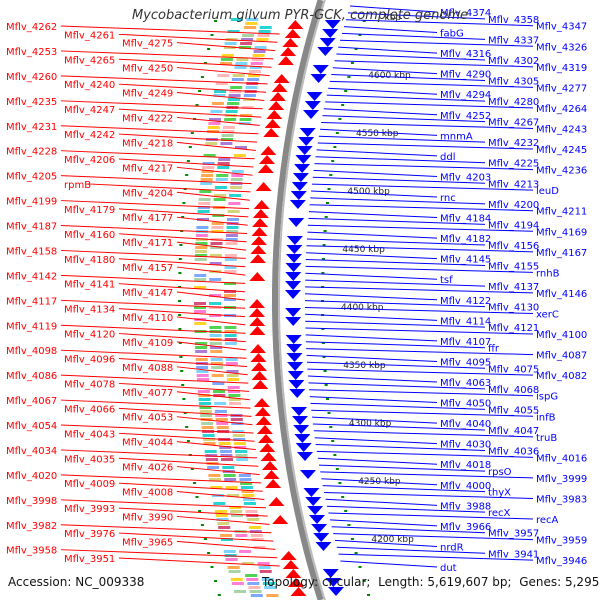  What do you see at coordinates (393, 18) in the screenshot?
I see `scale-label: kbp` at bounding box center [393, 18].